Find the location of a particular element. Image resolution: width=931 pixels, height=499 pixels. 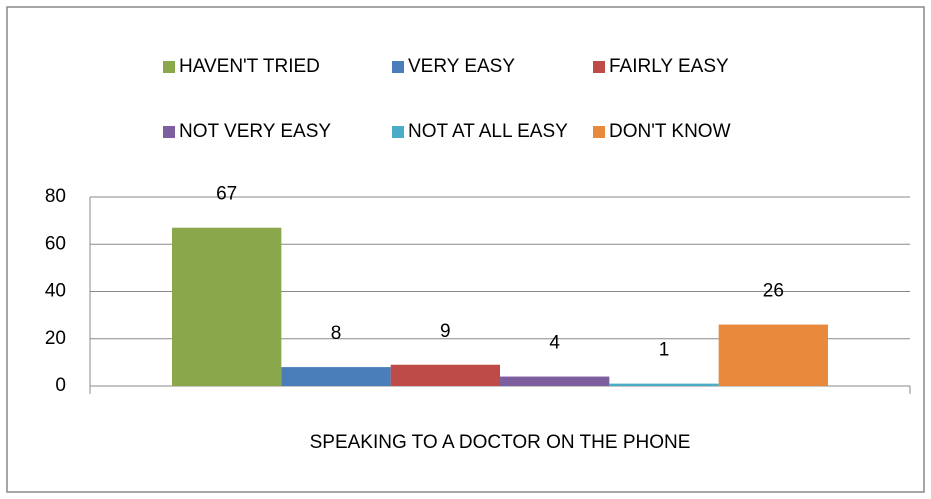

data-label: 26 is located at coordinates (773, 291).